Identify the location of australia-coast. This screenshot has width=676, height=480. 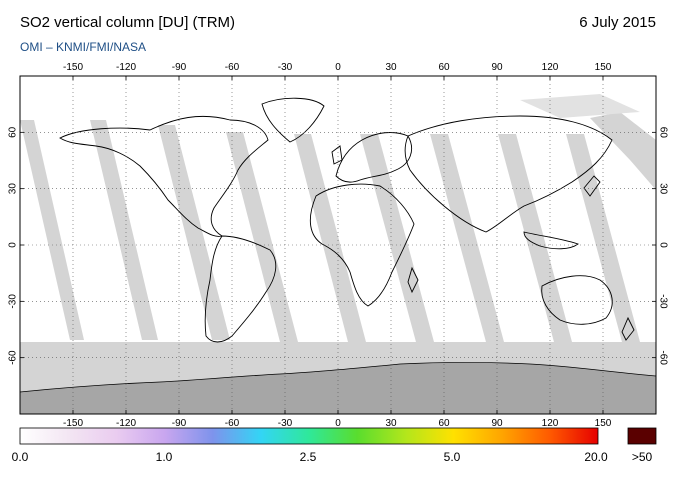
(577, 300).